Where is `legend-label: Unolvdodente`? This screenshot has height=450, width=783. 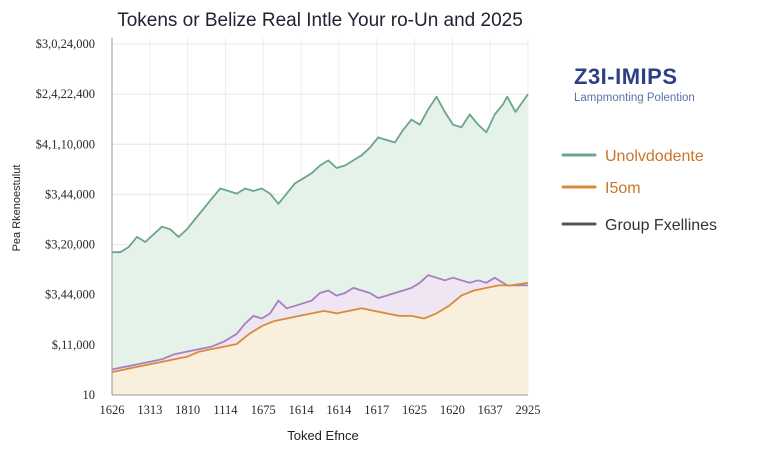
legend-label: Unolvdodente is located at coordinates (654, 156).